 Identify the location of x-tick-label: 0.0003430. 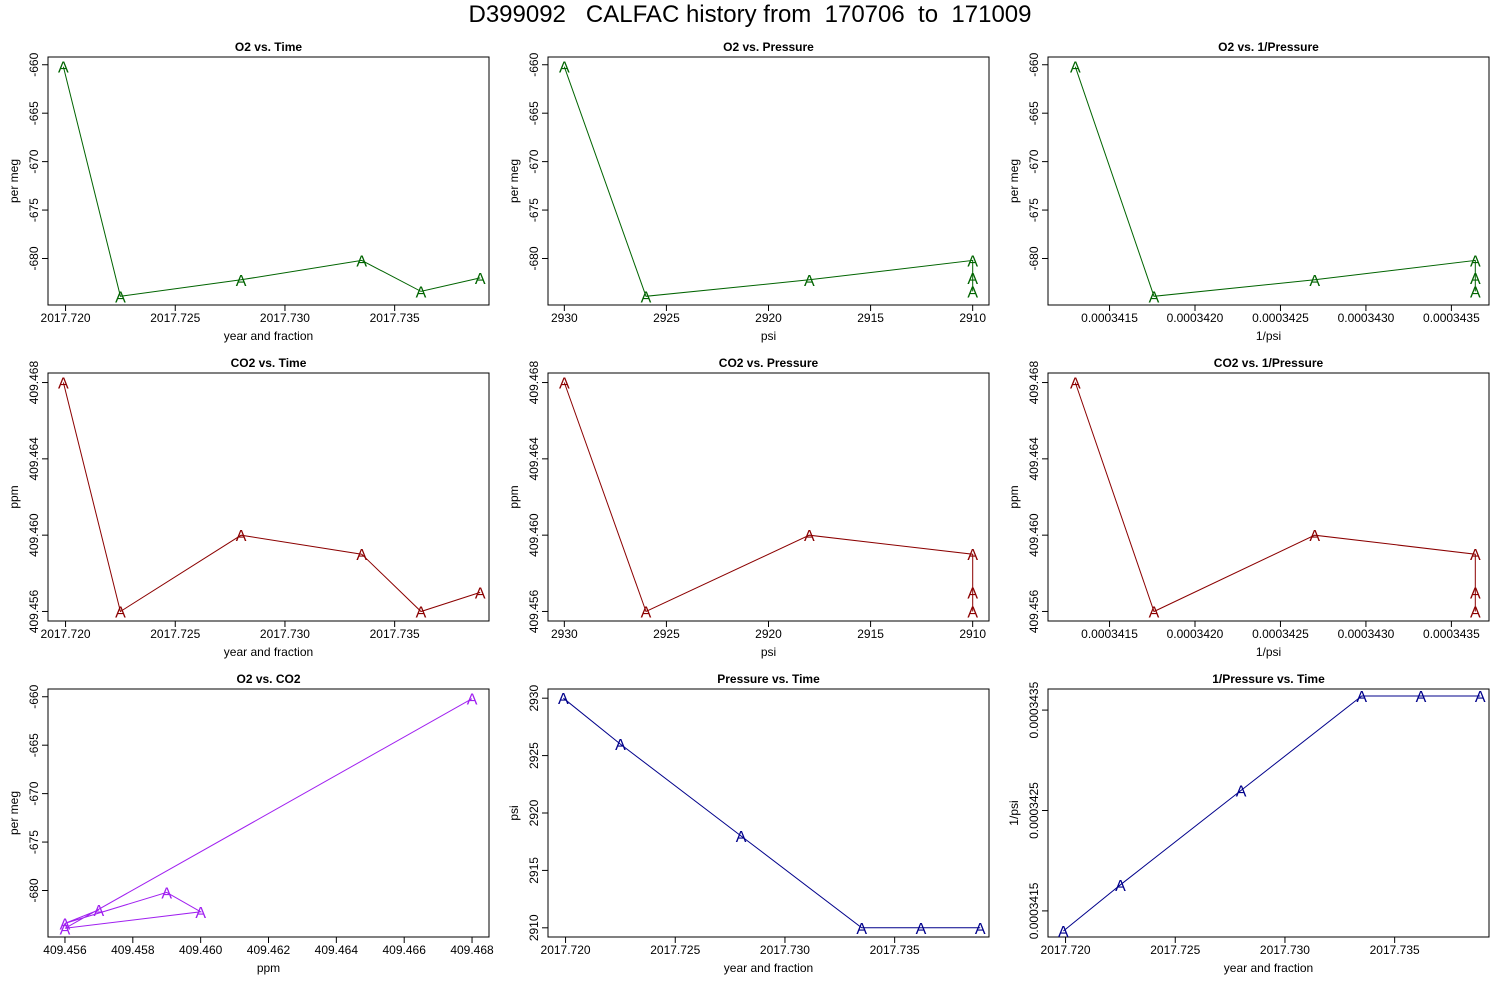
(1366, 318).